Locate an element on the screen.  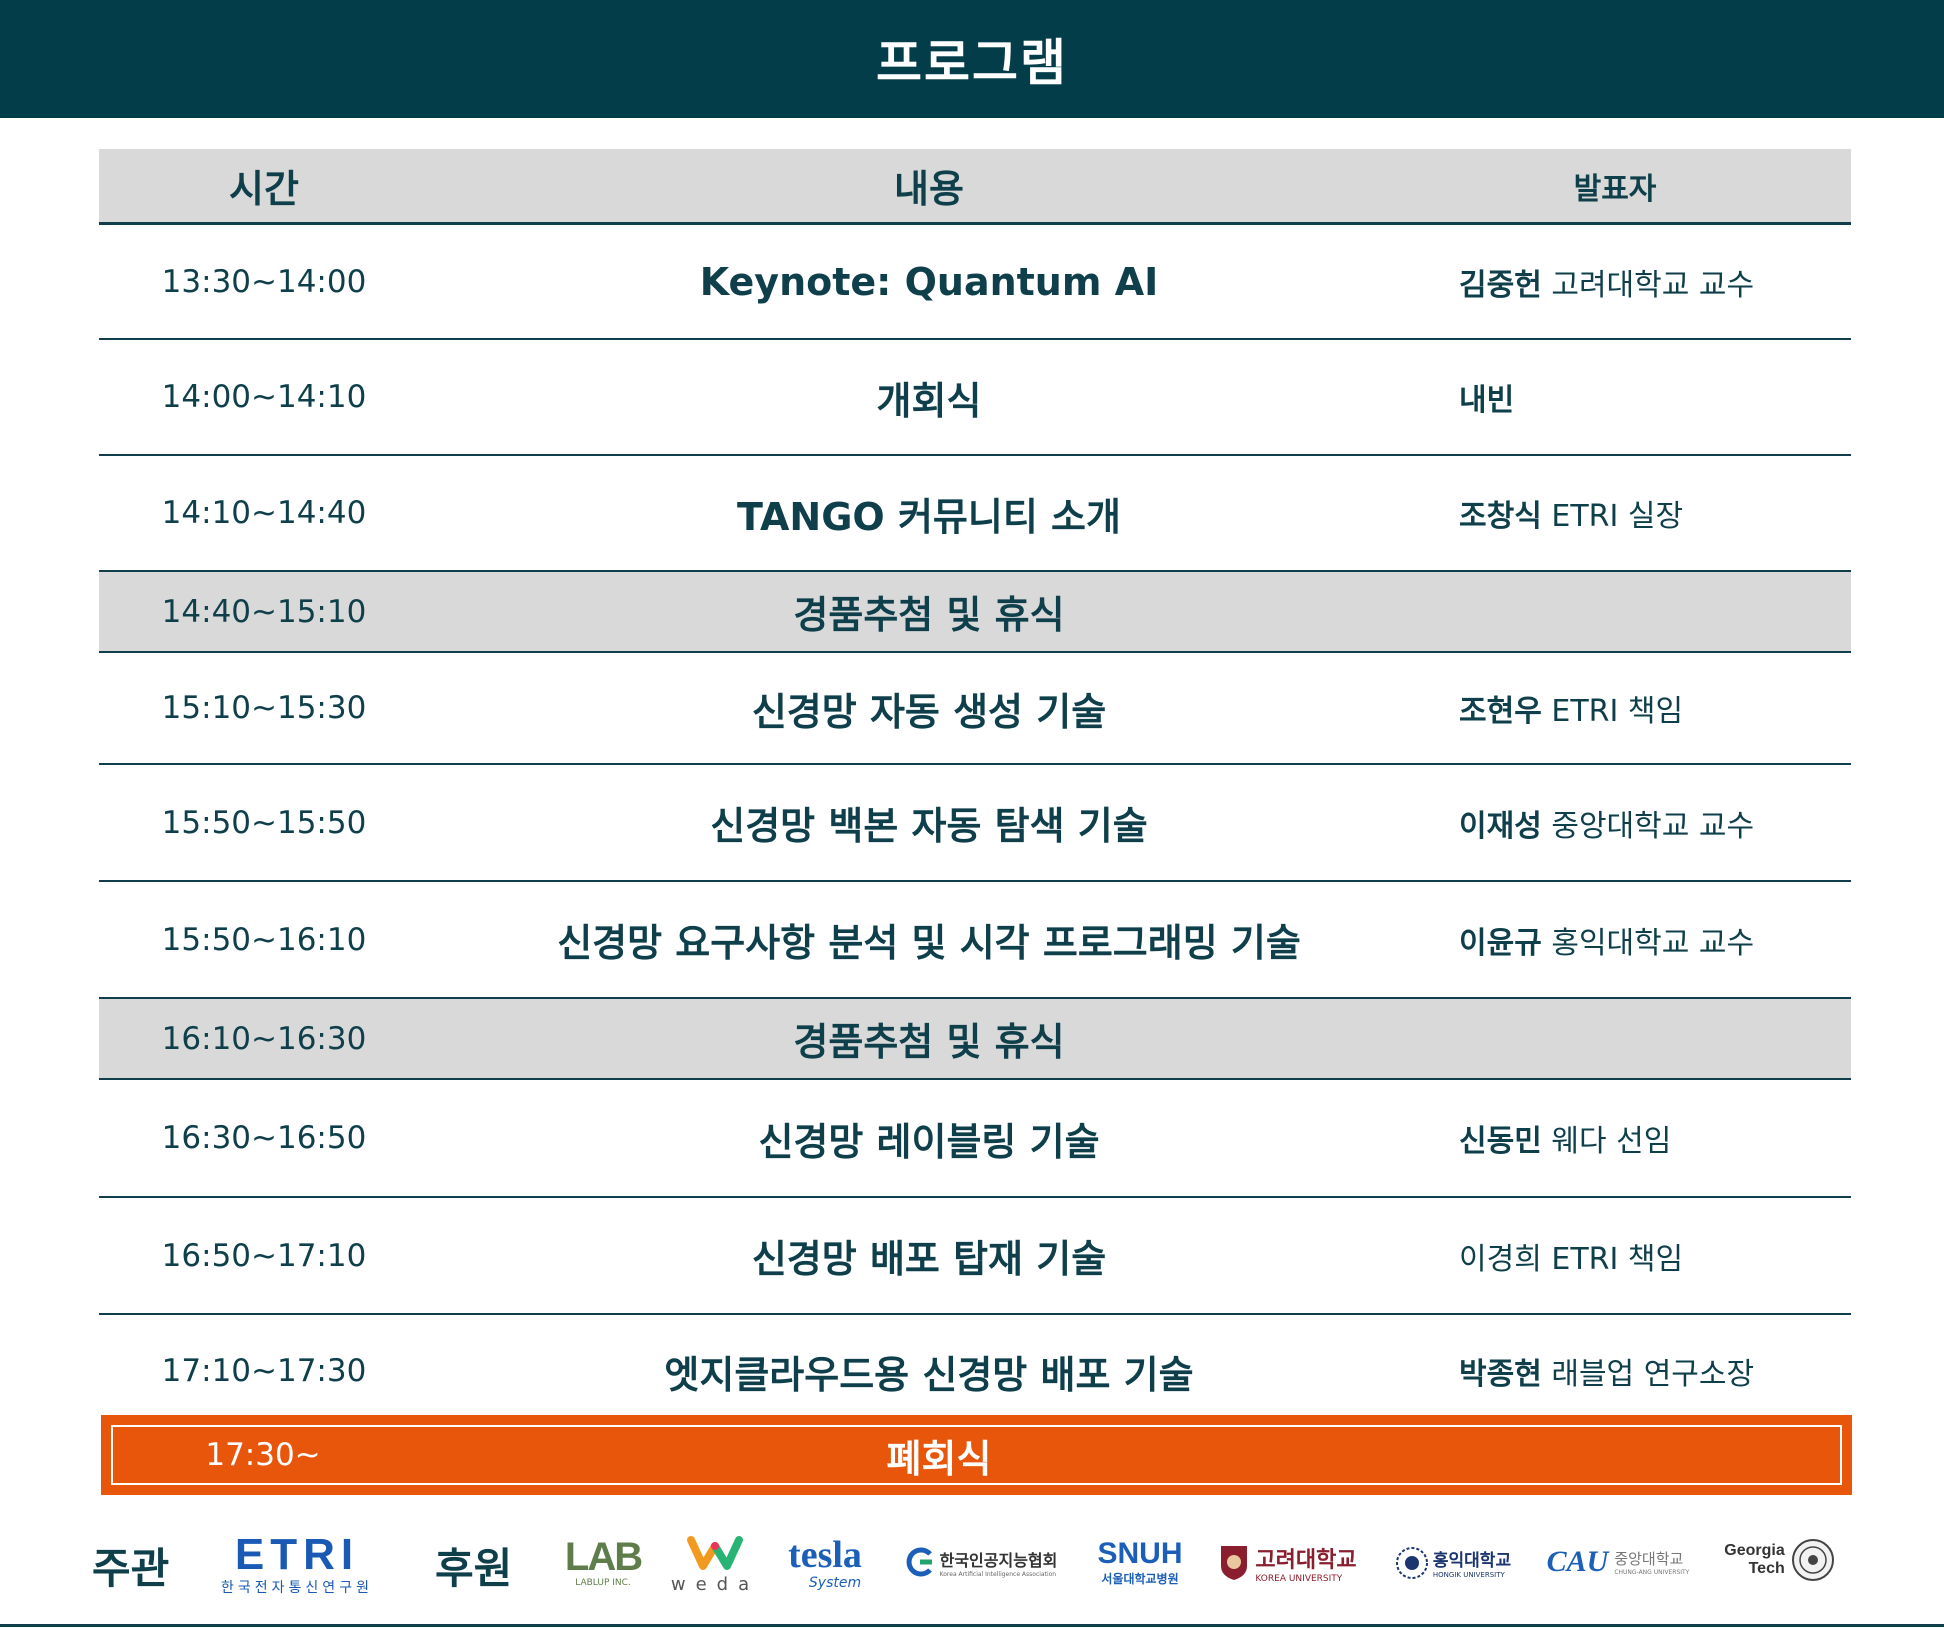
bottom-rule is located at coordinates (972, 1625).